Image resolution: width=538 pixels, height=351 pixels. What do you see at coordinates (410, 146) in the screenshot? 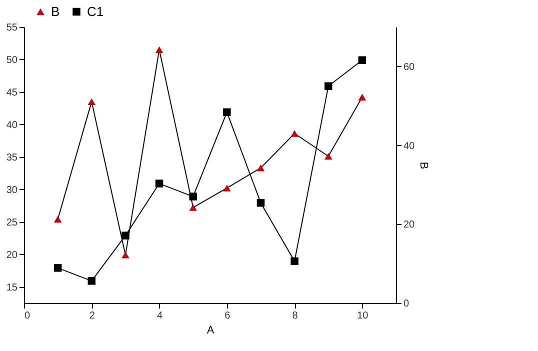
I see `y2-tick-label: 40` at bounding box center [410, 146].